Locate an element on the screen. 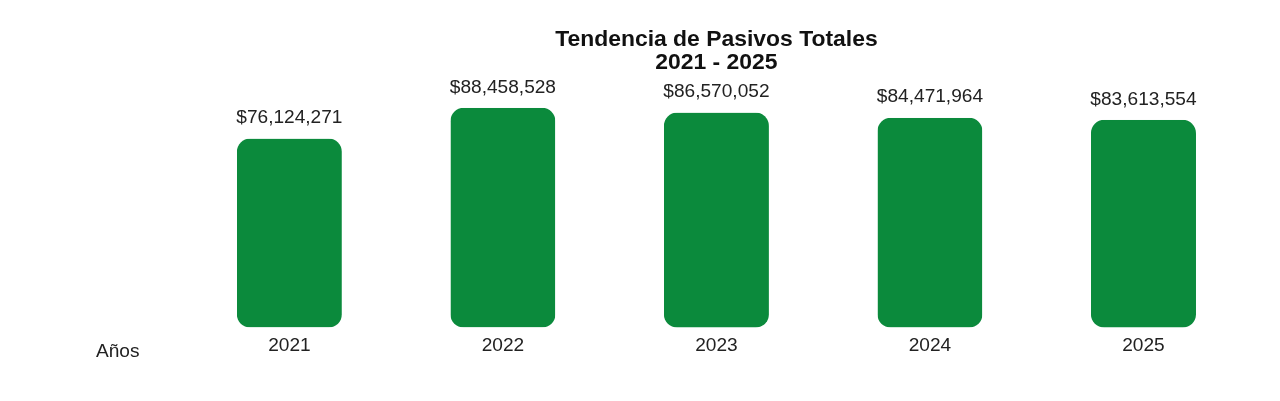 The image size is (1280, 401). x-tick-label: 2021 is located at coordinates (289, 344).